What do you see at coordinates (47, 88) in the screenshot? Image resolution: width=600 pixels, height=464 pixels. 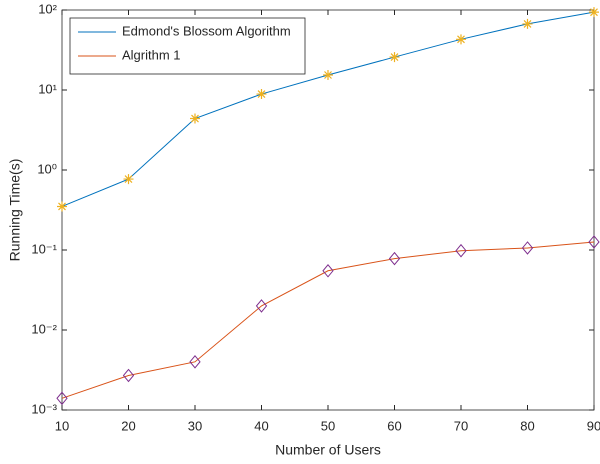 I see `y-tick-label: 10¹` at bounding box center [47, 88].